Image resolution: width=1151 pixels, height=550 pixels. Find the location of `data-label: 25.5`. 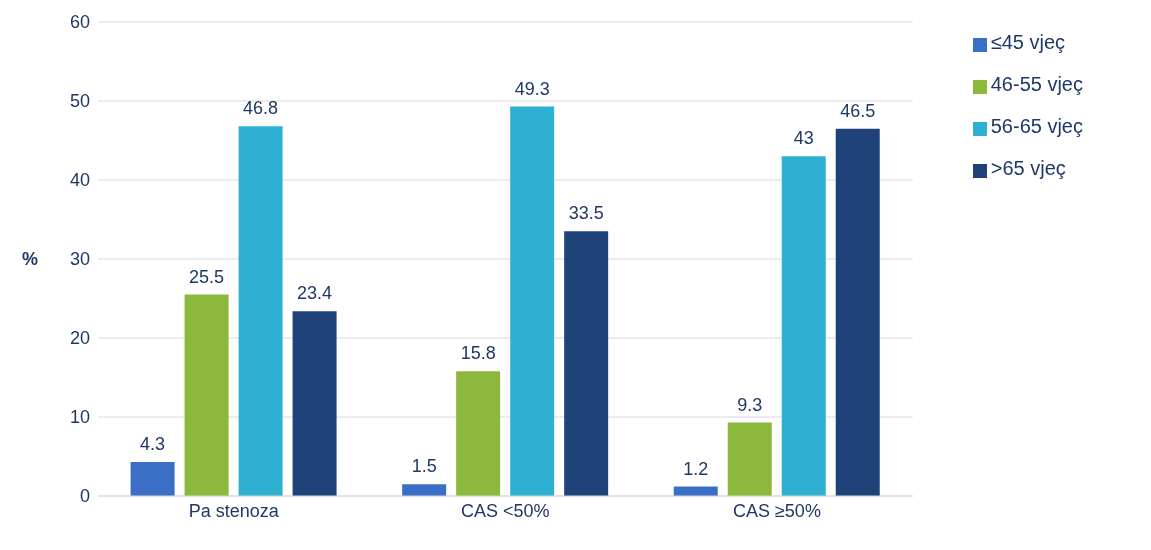

data-label: 25.5 is located at coordinates (207, 276).